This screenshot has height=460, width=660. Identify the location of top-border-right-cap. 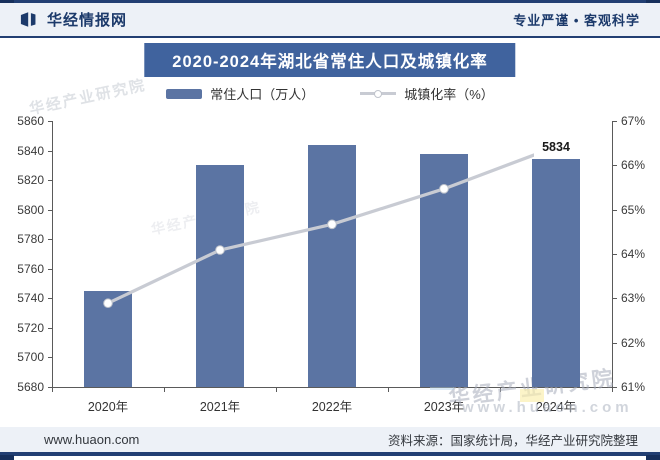
(653, 2).